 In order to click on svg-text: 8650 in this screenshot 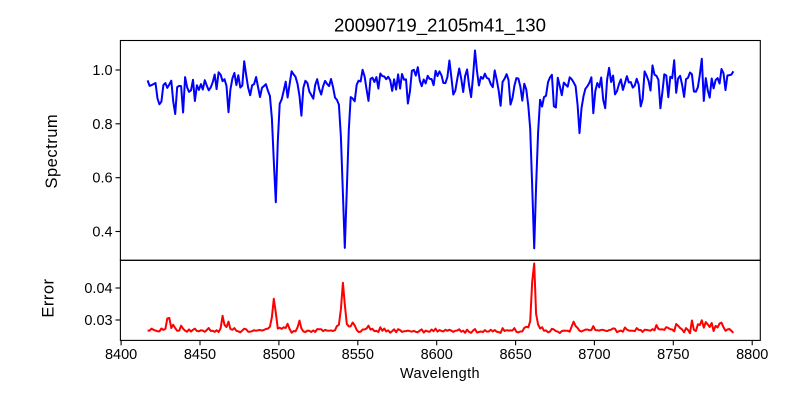, I will do `click(515, 355)`.